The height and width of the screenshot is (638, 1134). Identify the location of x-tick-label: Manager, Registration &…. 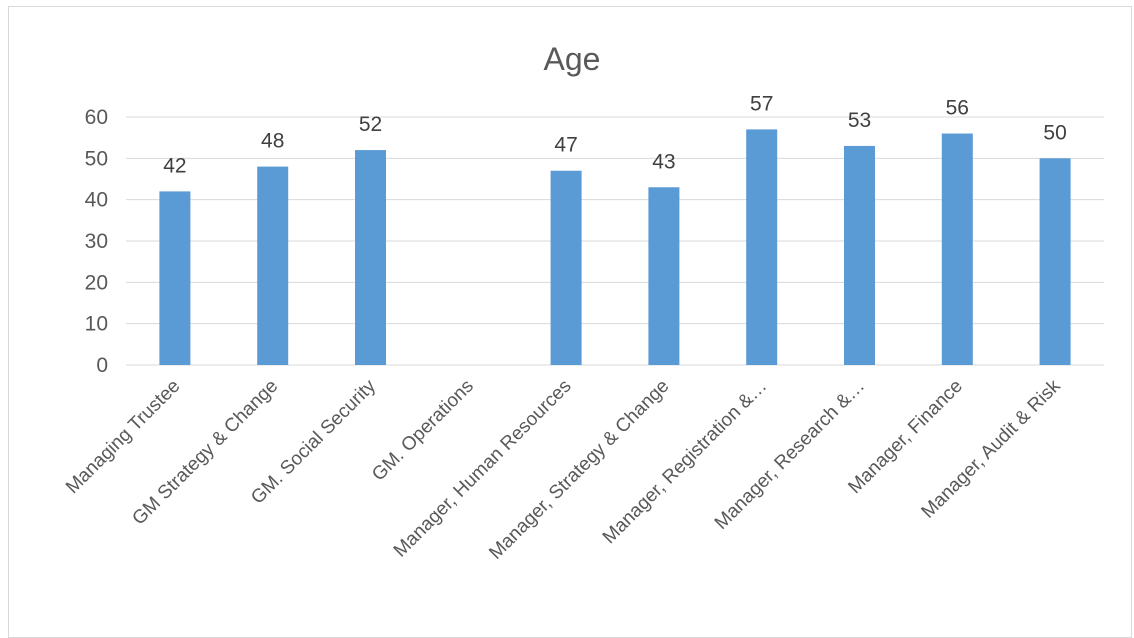
(685, 462).